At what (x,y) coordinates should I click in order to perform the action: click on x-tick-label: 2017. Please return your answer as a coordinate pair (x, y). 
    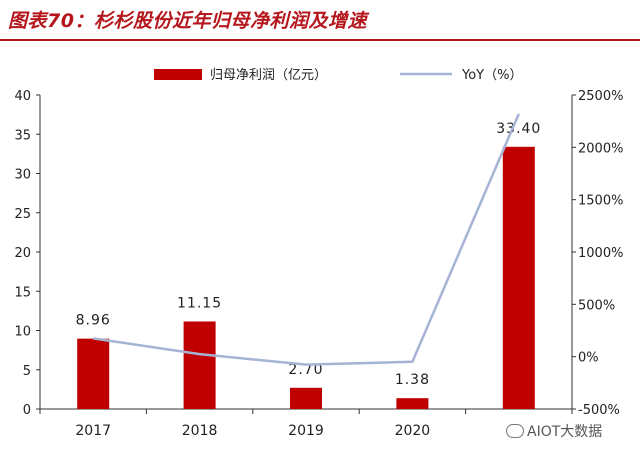
    Looking at the image, I should click on (93, 431).